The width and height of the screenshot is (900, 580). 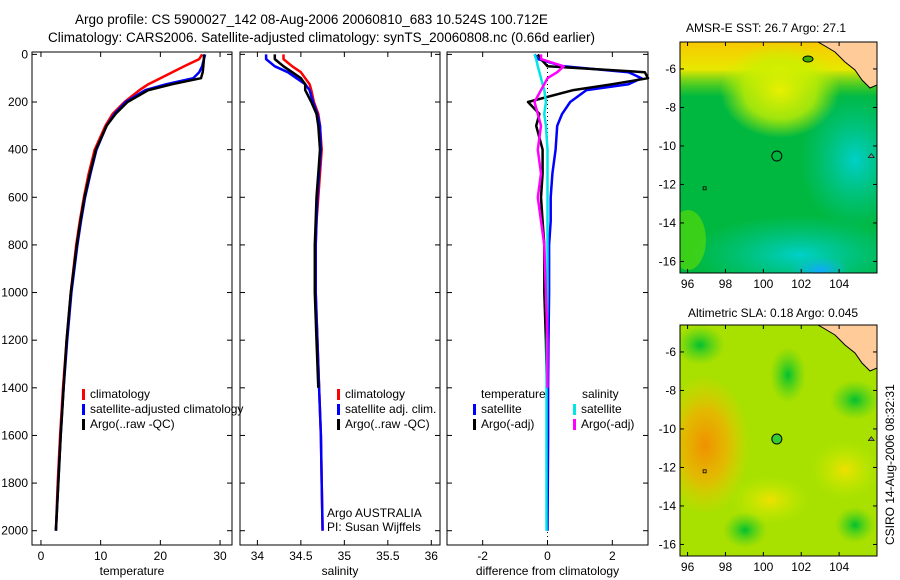 What do you see at coordinates (18, 150) in the screenshot?
I see `y-tick-label: 400` at bounding box center [18, 150].